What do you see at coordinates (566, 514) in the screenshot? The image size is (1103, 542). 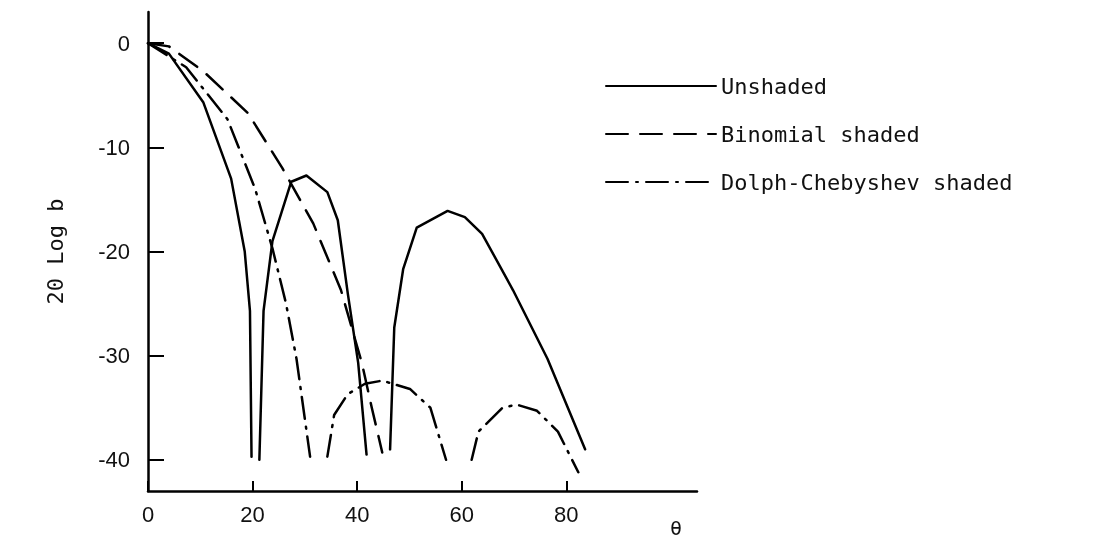 I see `x-tick-label: 80` at bounding box center [566, 514].